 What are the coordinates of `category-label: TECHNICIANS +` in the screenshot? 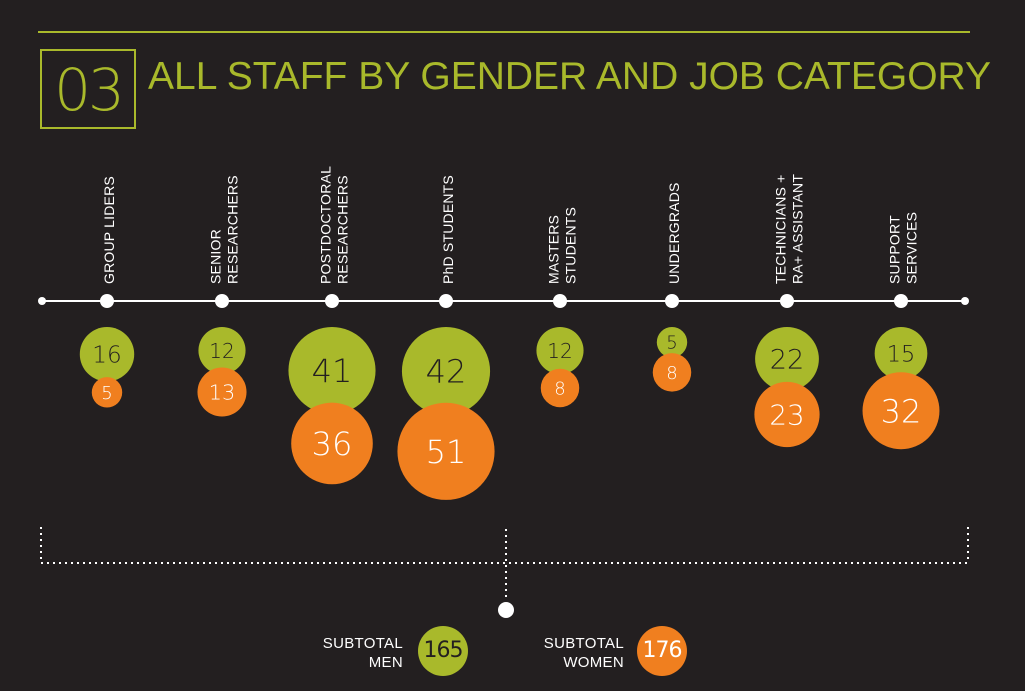 It's located at (781, 229).